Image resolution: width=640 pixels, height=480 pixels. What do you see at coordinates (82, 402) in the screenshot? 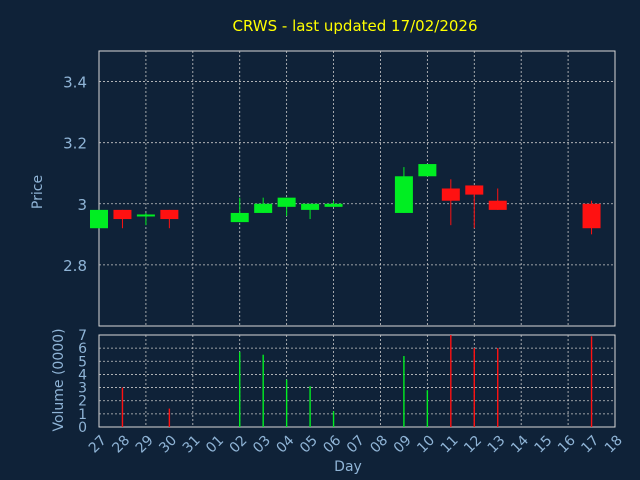
I see `volume-y-tick-label: 2` at bounding box center [82, 402].